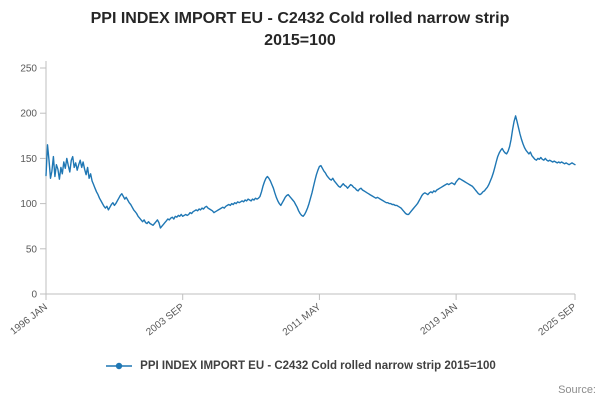 The height and width of the screenshot is (400, 600). Describe the element at coordinates (119, 365) in the screenshot. I see `legend-line-marker-icon` at that location.